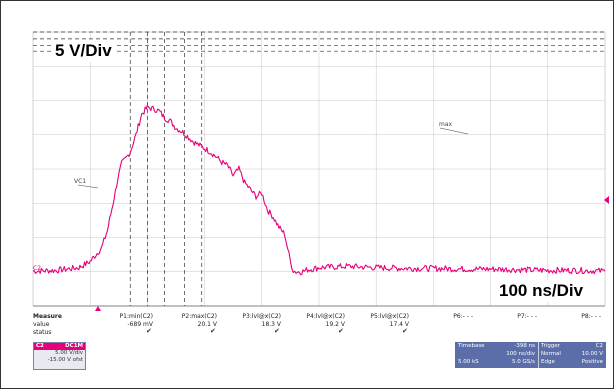  I want to click on channel-offset: -15.00 V ofst, so click(65, 360).